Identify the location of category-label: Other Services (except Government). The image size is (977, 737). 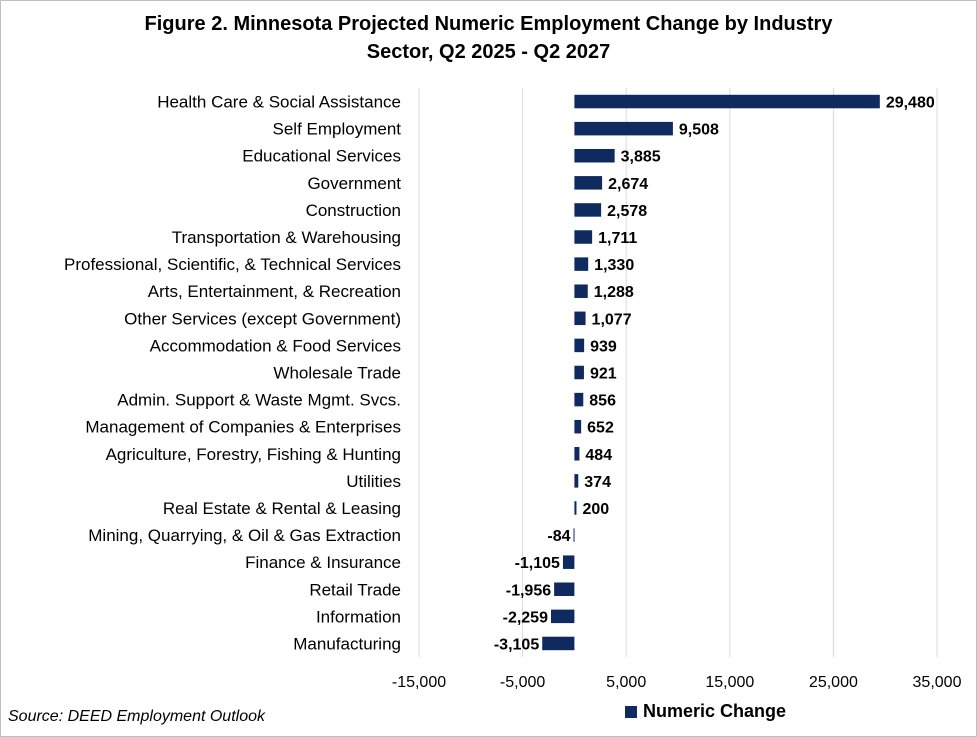
(262, 318).